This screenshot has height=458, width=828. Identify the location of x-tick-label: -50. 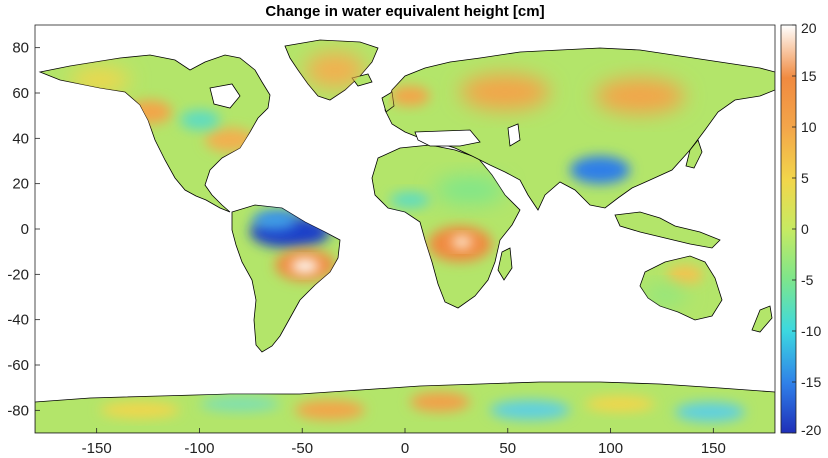
(302, 448).